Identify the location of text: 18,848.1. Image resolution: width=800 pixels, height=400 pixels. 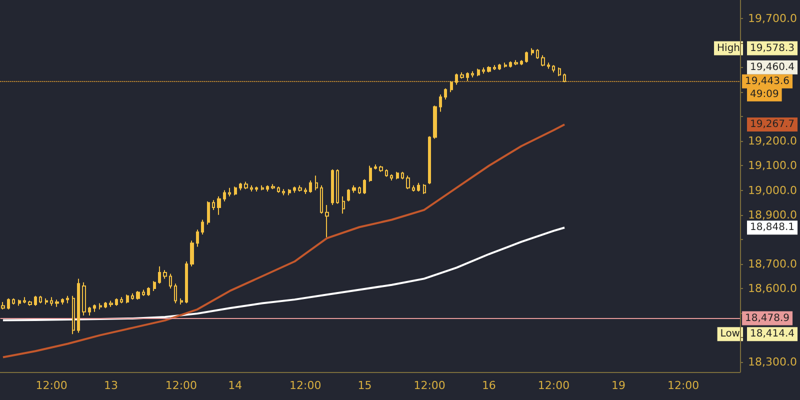
(772, 228).